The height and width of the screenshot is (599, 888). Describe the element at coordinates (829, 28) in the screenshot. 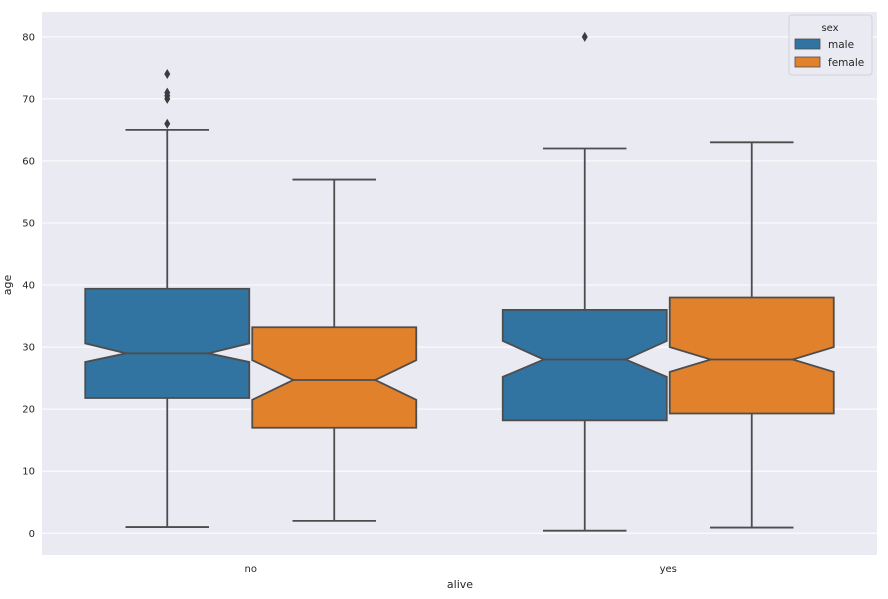

I see `legend-title: sex` at that location.